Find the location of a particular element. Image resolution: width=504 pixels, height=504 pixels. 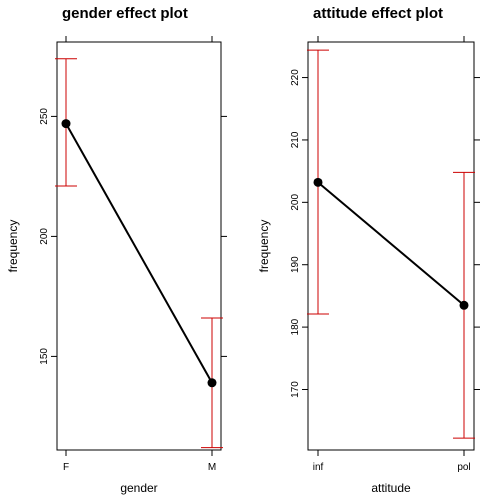

panel-title: attitude effect plot is located at coordinates (378, 13).